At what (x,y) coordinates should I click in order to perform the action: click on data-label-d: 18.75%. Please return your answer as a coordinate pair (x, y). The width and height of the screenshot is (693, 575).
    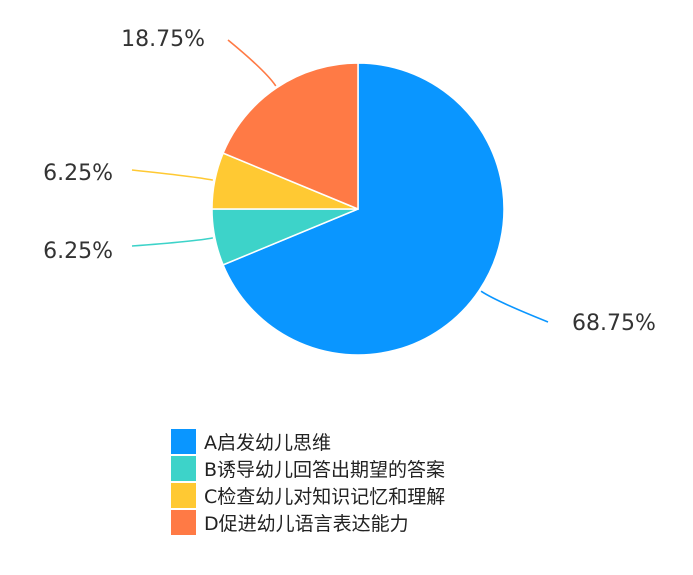
    Looking at the image, I should click on (163, 39).